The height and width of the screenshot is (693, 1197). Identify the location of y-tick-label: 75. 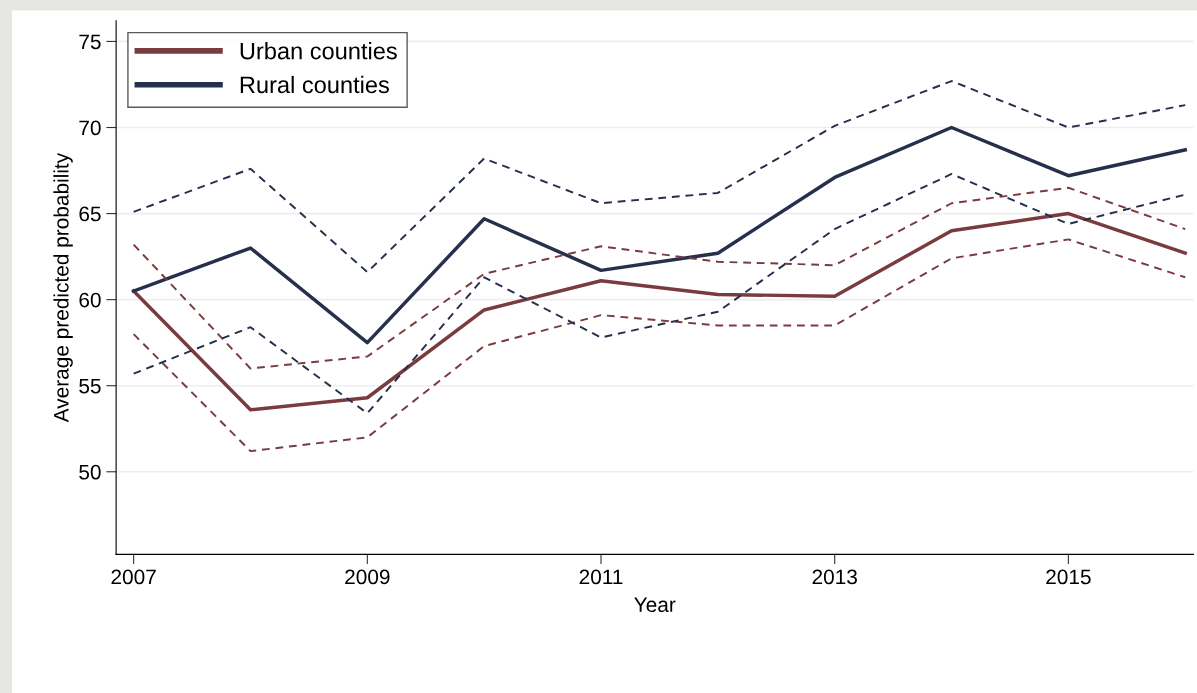
(90, 42).